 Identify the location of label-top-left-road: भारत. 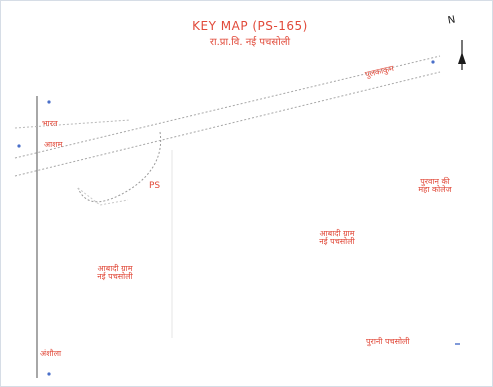
(50, 123).